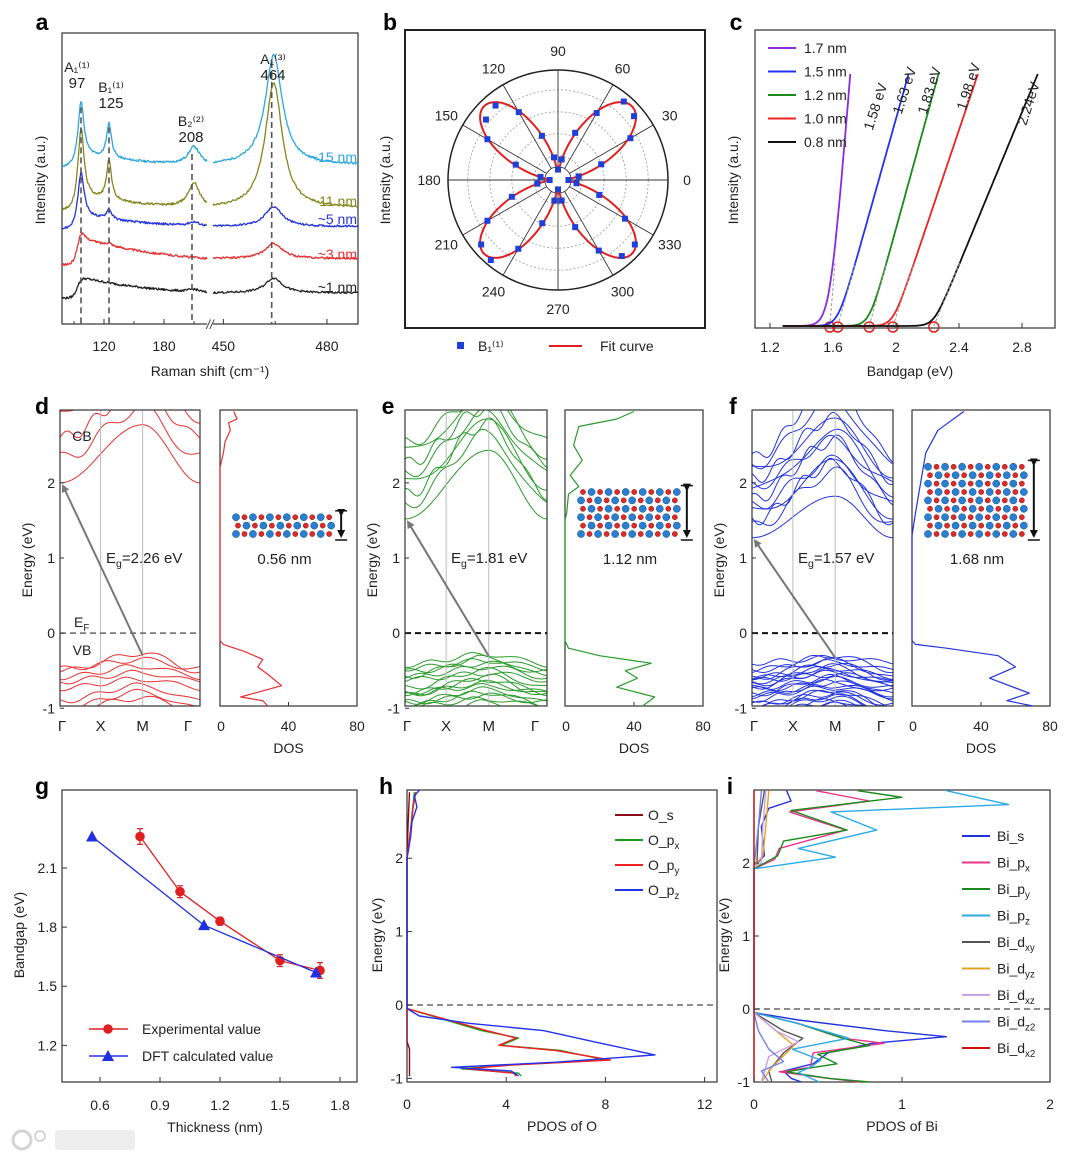 The height and width of the screenshot is (1165, 1080). What do you see at coordinates (40, 1136) in the screenshot?
I see `watermark-logo-mark` at bounding box center [40, 1136].